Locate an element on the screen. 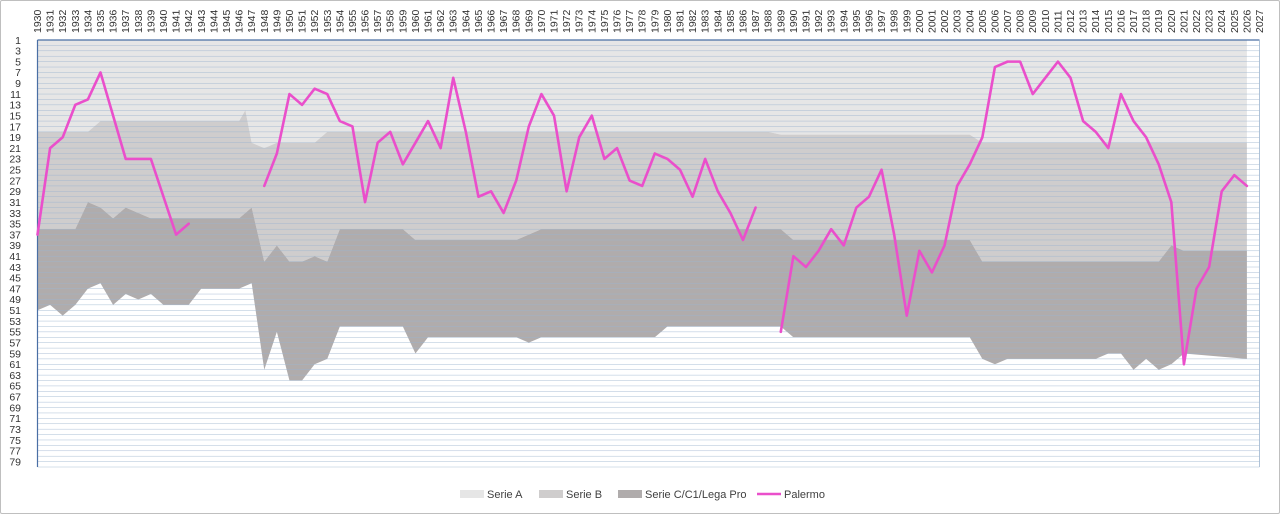 The width and height of the screenshot is (1280, 514). x-tick-label: 1983 is located at coordinates (706, 21).